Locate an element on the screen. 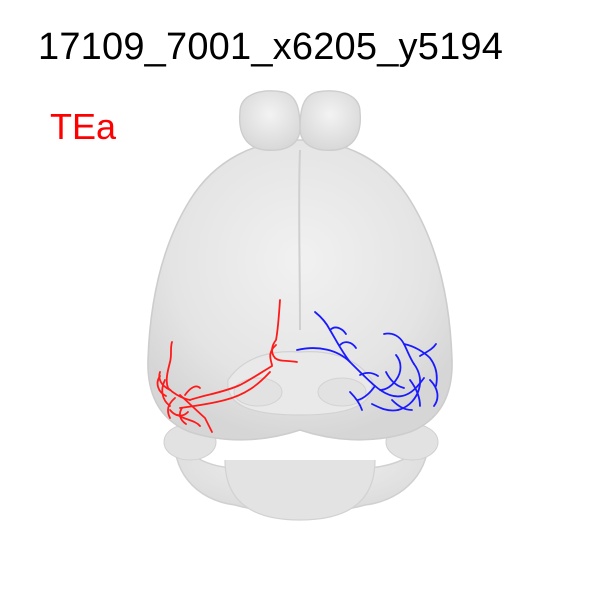 This screenshot has height=600, width=600. olfactory-bulbs-shape is located at coordinates (300, 121).